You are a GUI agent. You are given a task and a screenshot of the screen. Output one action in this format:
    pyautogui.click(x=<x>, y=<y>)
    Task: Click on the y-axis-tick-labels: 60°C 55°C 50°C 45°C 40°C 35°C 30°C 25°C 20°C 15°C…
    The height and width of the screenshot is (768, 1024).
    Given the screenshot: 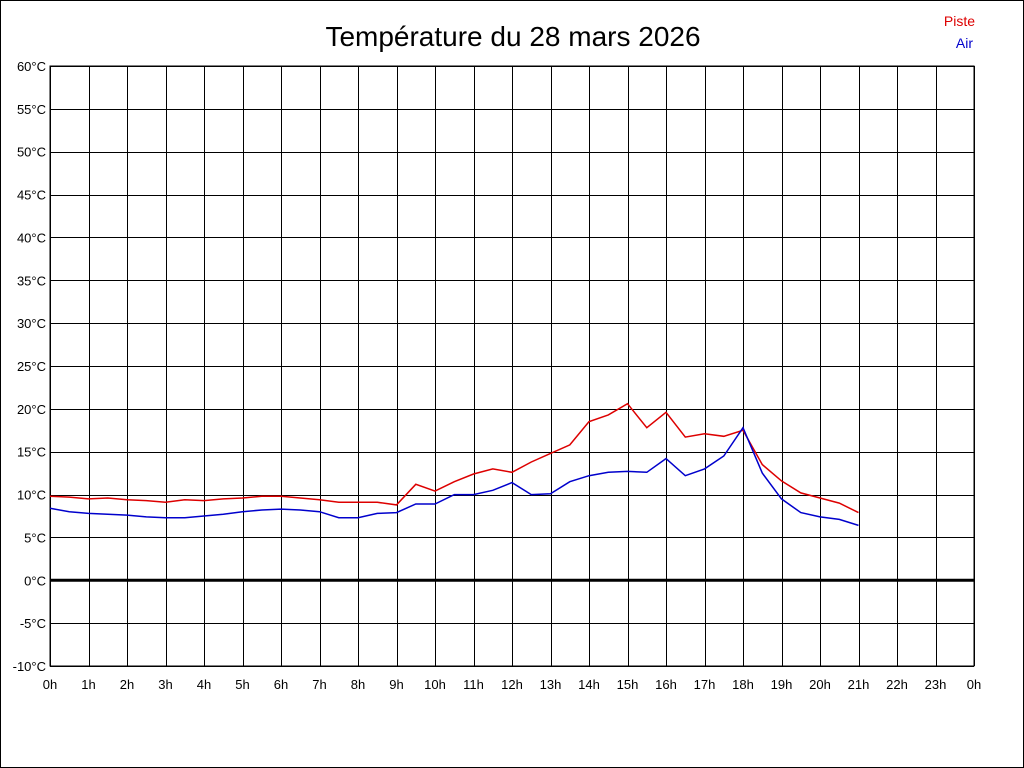 What is the action you would take?
    pyautogui.click(x=29, y=366)
    